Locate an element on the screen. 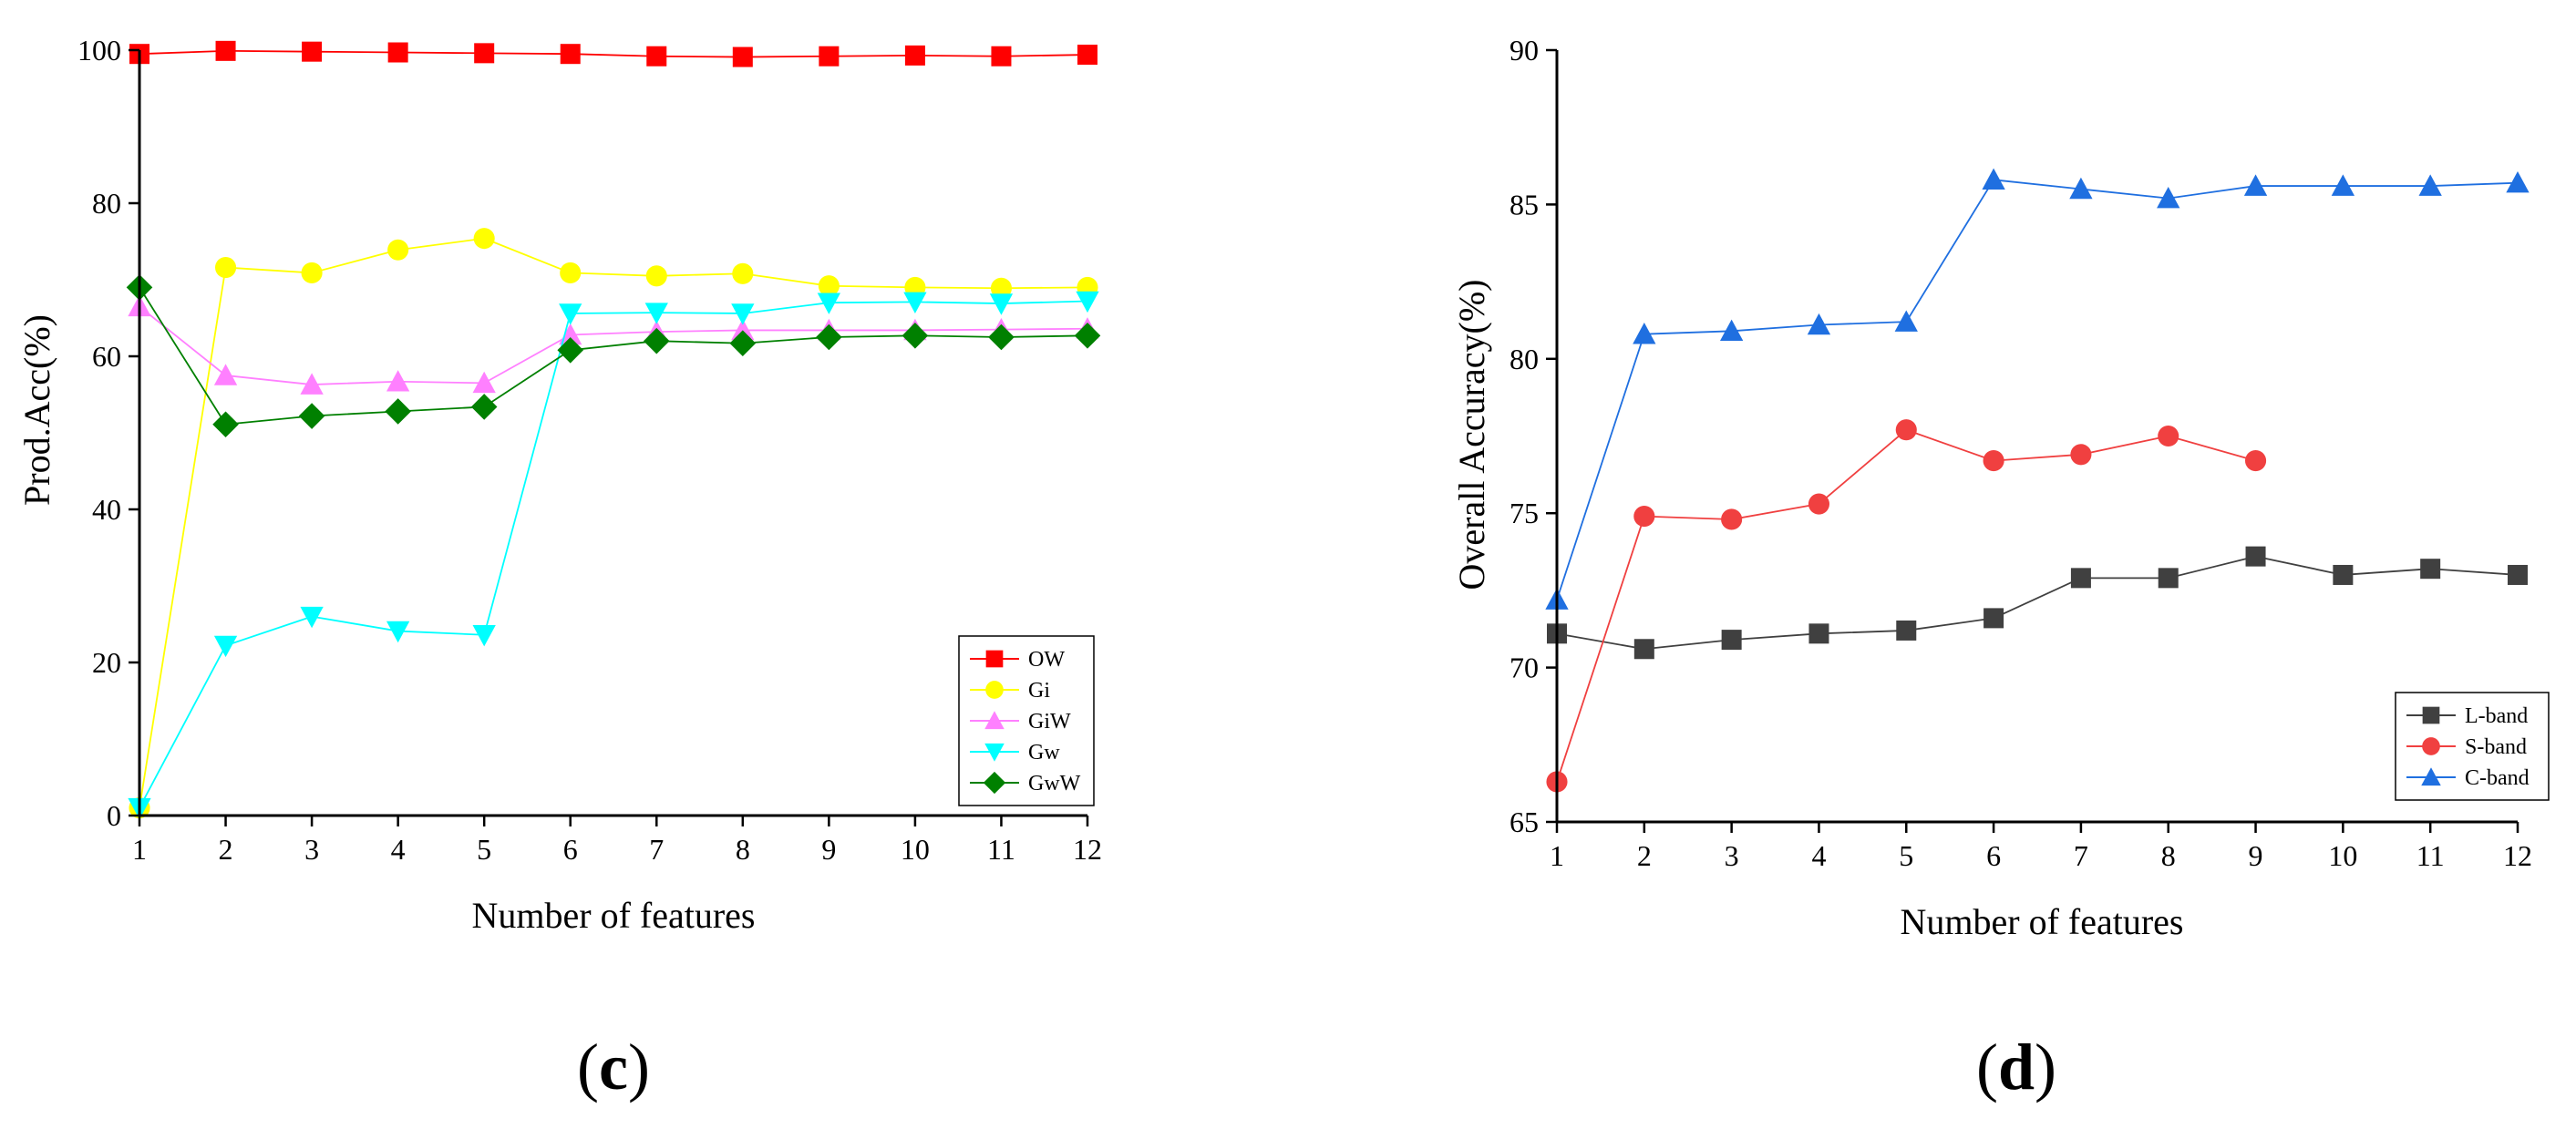 This screenshot has width=2576, height=1129. d-y-tick-label: 85 is located at coordinates (1524, 204).